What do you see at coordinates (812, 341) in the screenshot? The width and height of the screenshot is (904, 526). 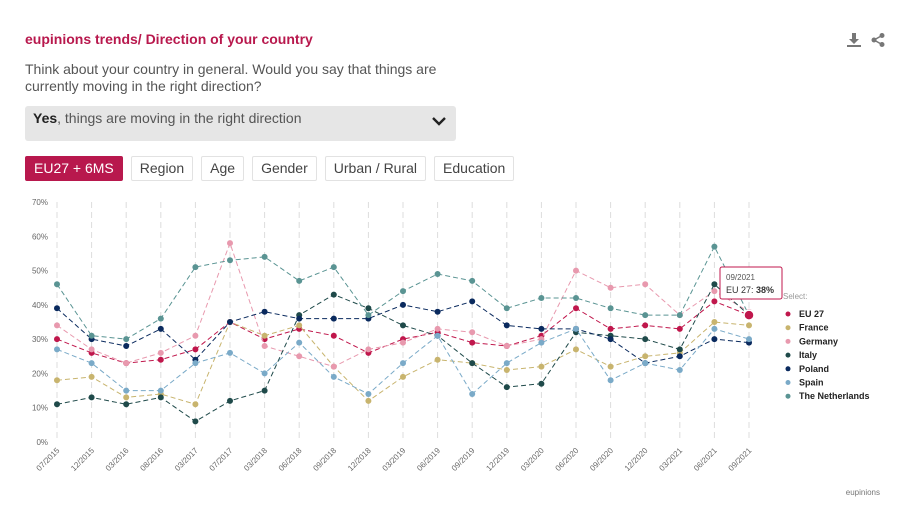 I see `legend-item: Germany` at bounding box center [812, 341].